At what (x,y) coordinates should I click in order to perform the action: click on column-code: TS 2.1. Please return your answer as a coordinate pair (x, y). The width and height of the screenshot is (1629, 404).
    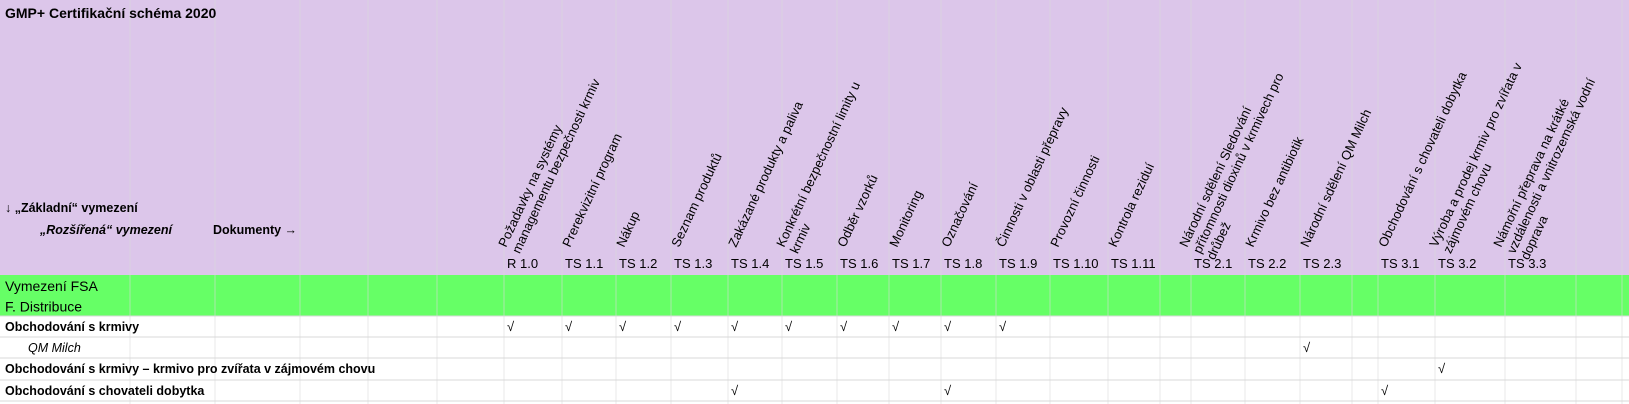
    Looking at the image, I should click on (1213, 263).